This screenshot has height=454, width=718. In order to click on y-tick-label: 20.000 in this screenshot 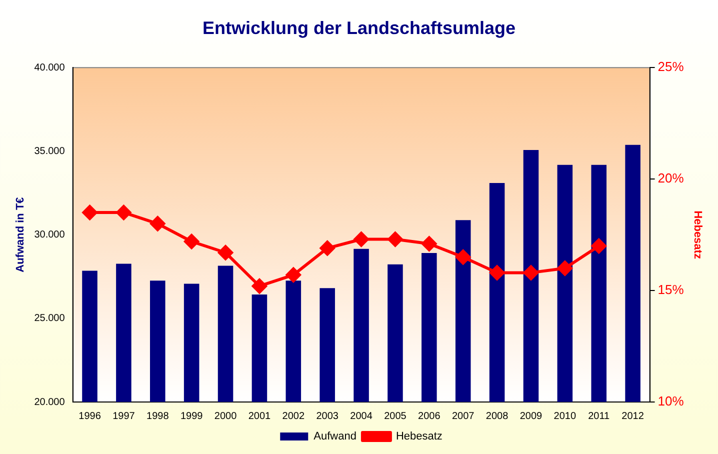, I will do `click(50, 402)`.